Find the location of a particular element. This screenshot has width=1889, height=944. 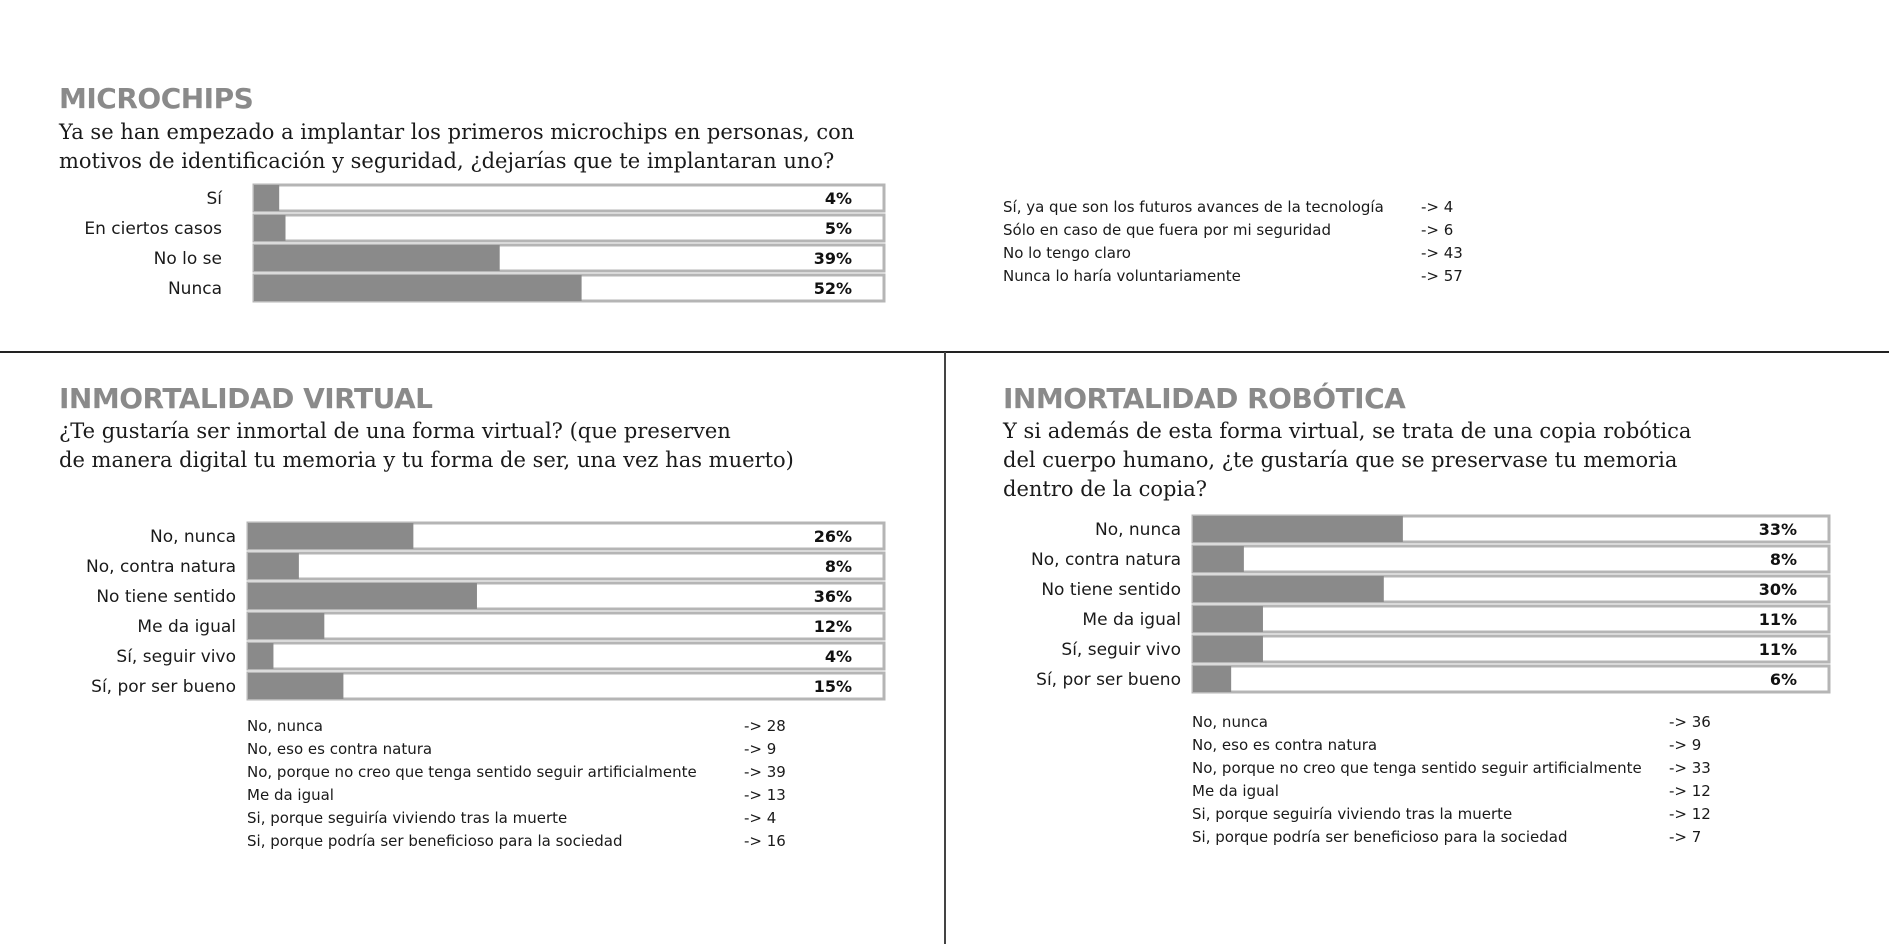

section-title: MICROCHIPS is located at coordinates (156, 98).